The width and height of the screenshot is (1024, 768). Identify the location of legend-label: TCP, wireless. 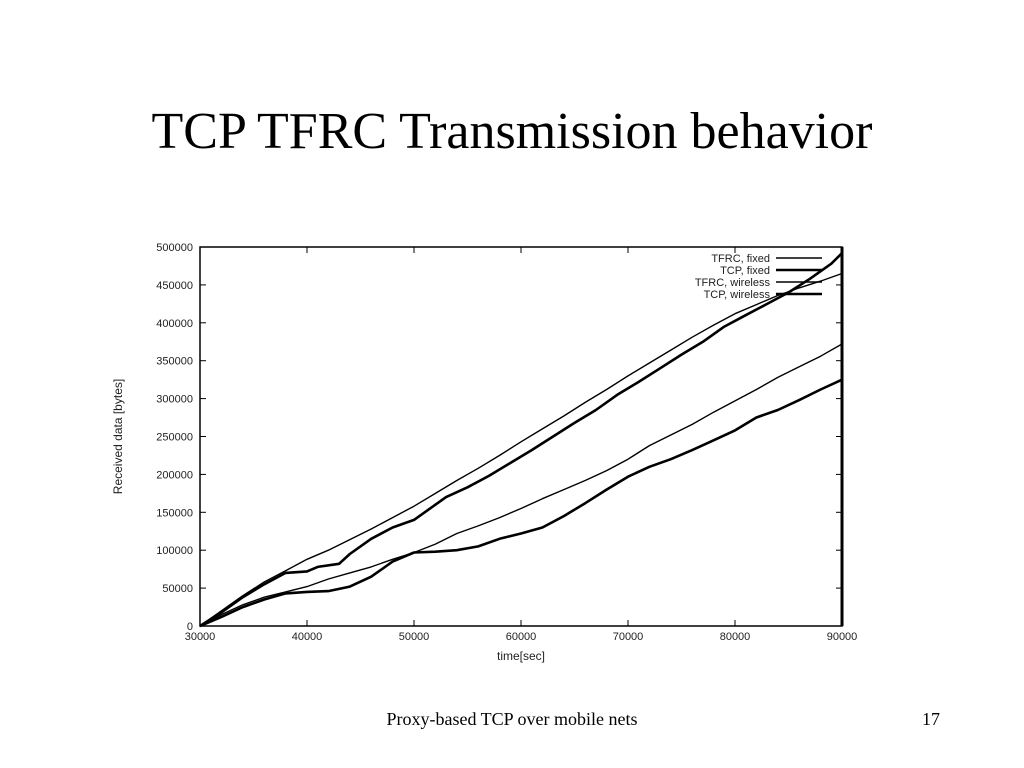
(737, 295).